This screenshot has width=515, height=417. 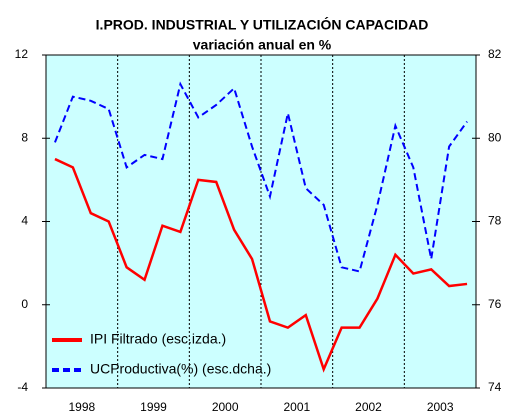 What do you see at coordinates (368, 407) in the screenshot?
I see `x-tick-label: 2002` at bounding box center [368, 407].